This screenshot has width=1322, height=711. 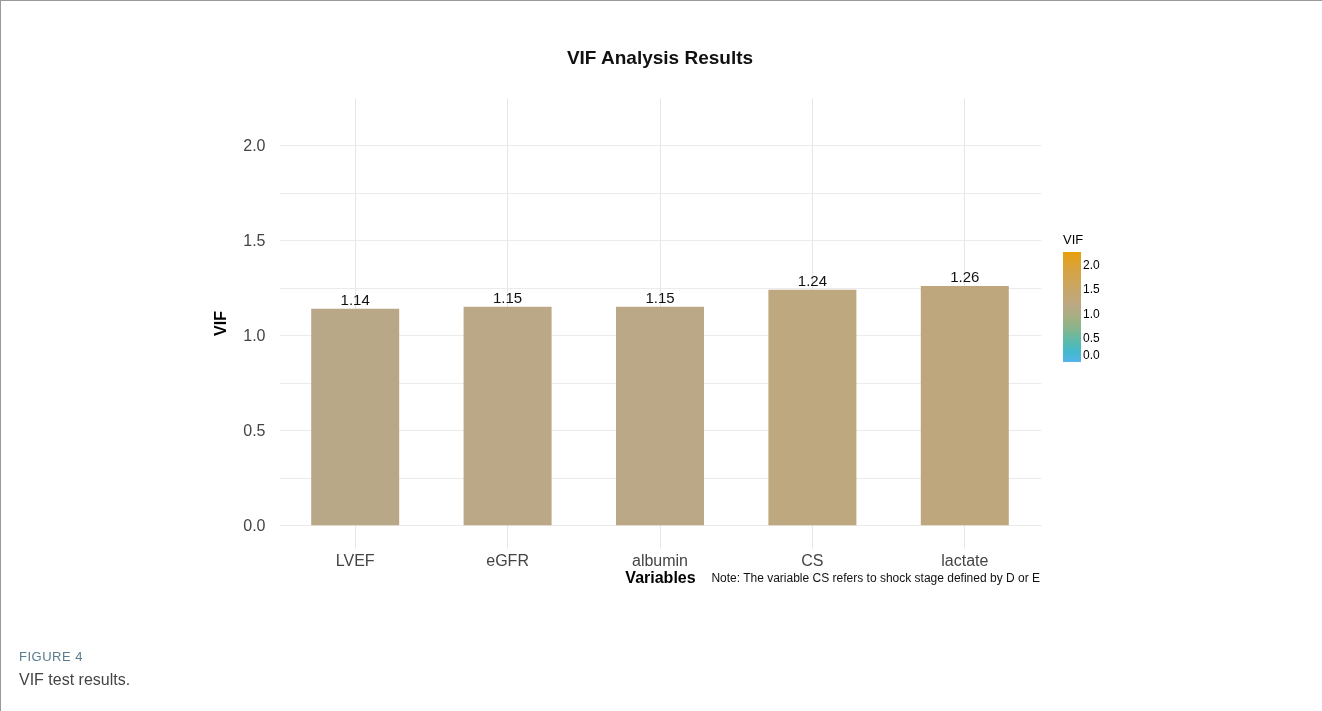 What do you see at coordinates (507, 560) in the screenshot?
I see `x-tick-label: eGFR` at bounding box center [507, 560].